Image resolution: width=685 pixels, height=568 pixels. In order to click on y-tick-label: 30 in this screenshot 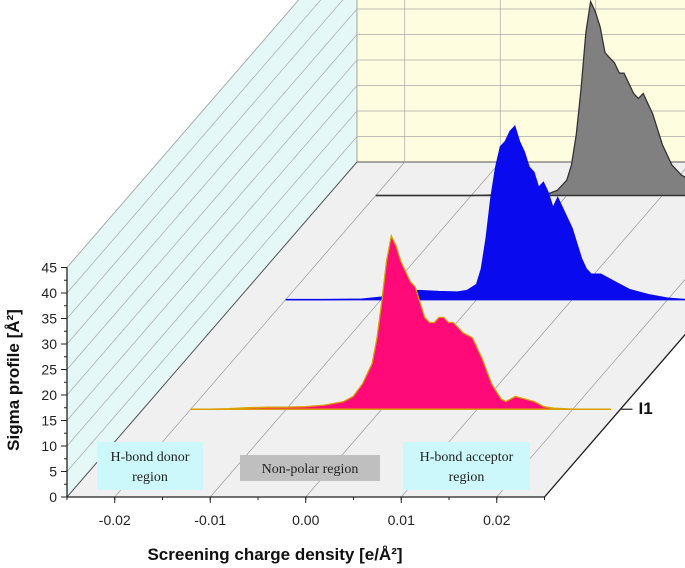, I will do `click(49, 344)`.